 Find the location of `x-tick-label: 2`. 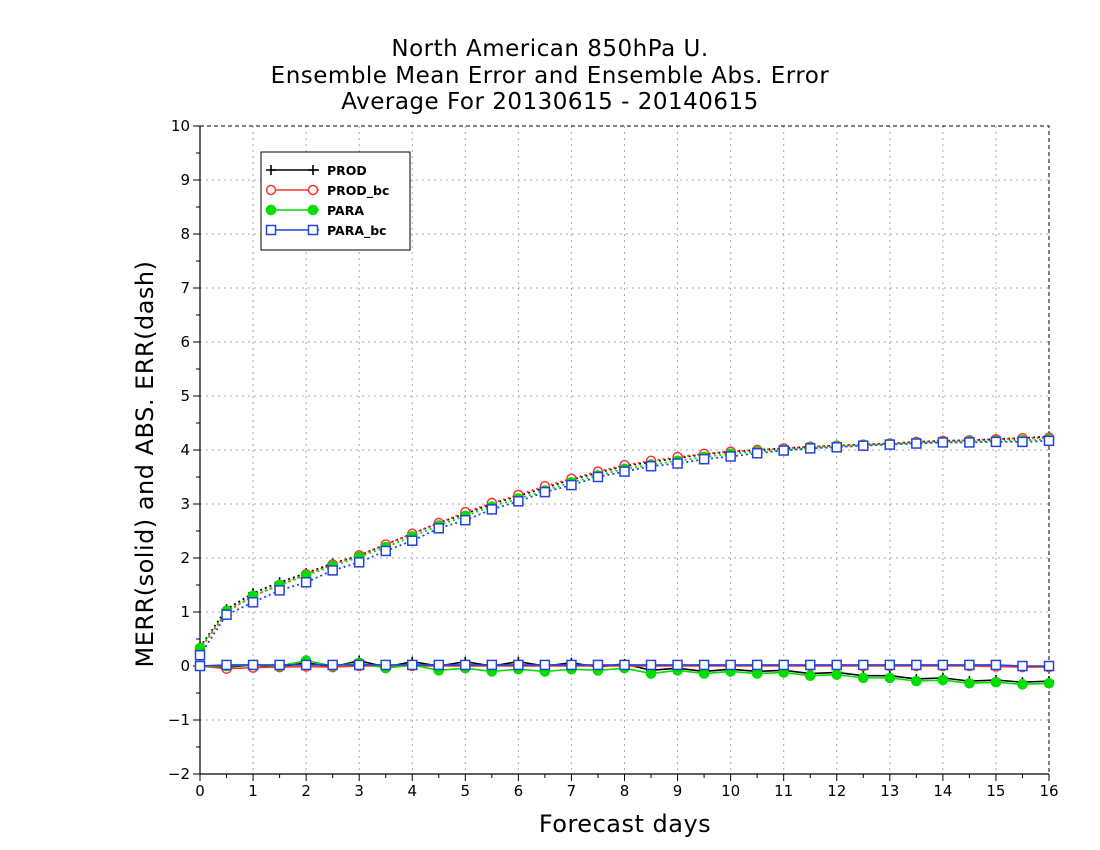

x-tick-label: 2 is located at coordinates (306, 791).